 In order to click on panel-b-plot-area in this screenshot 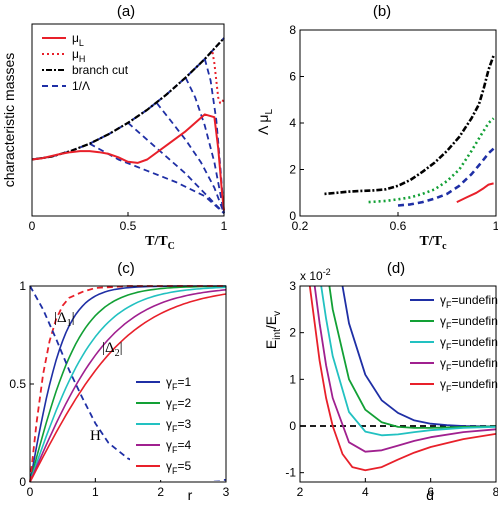, I will do `click(409, 131)`.